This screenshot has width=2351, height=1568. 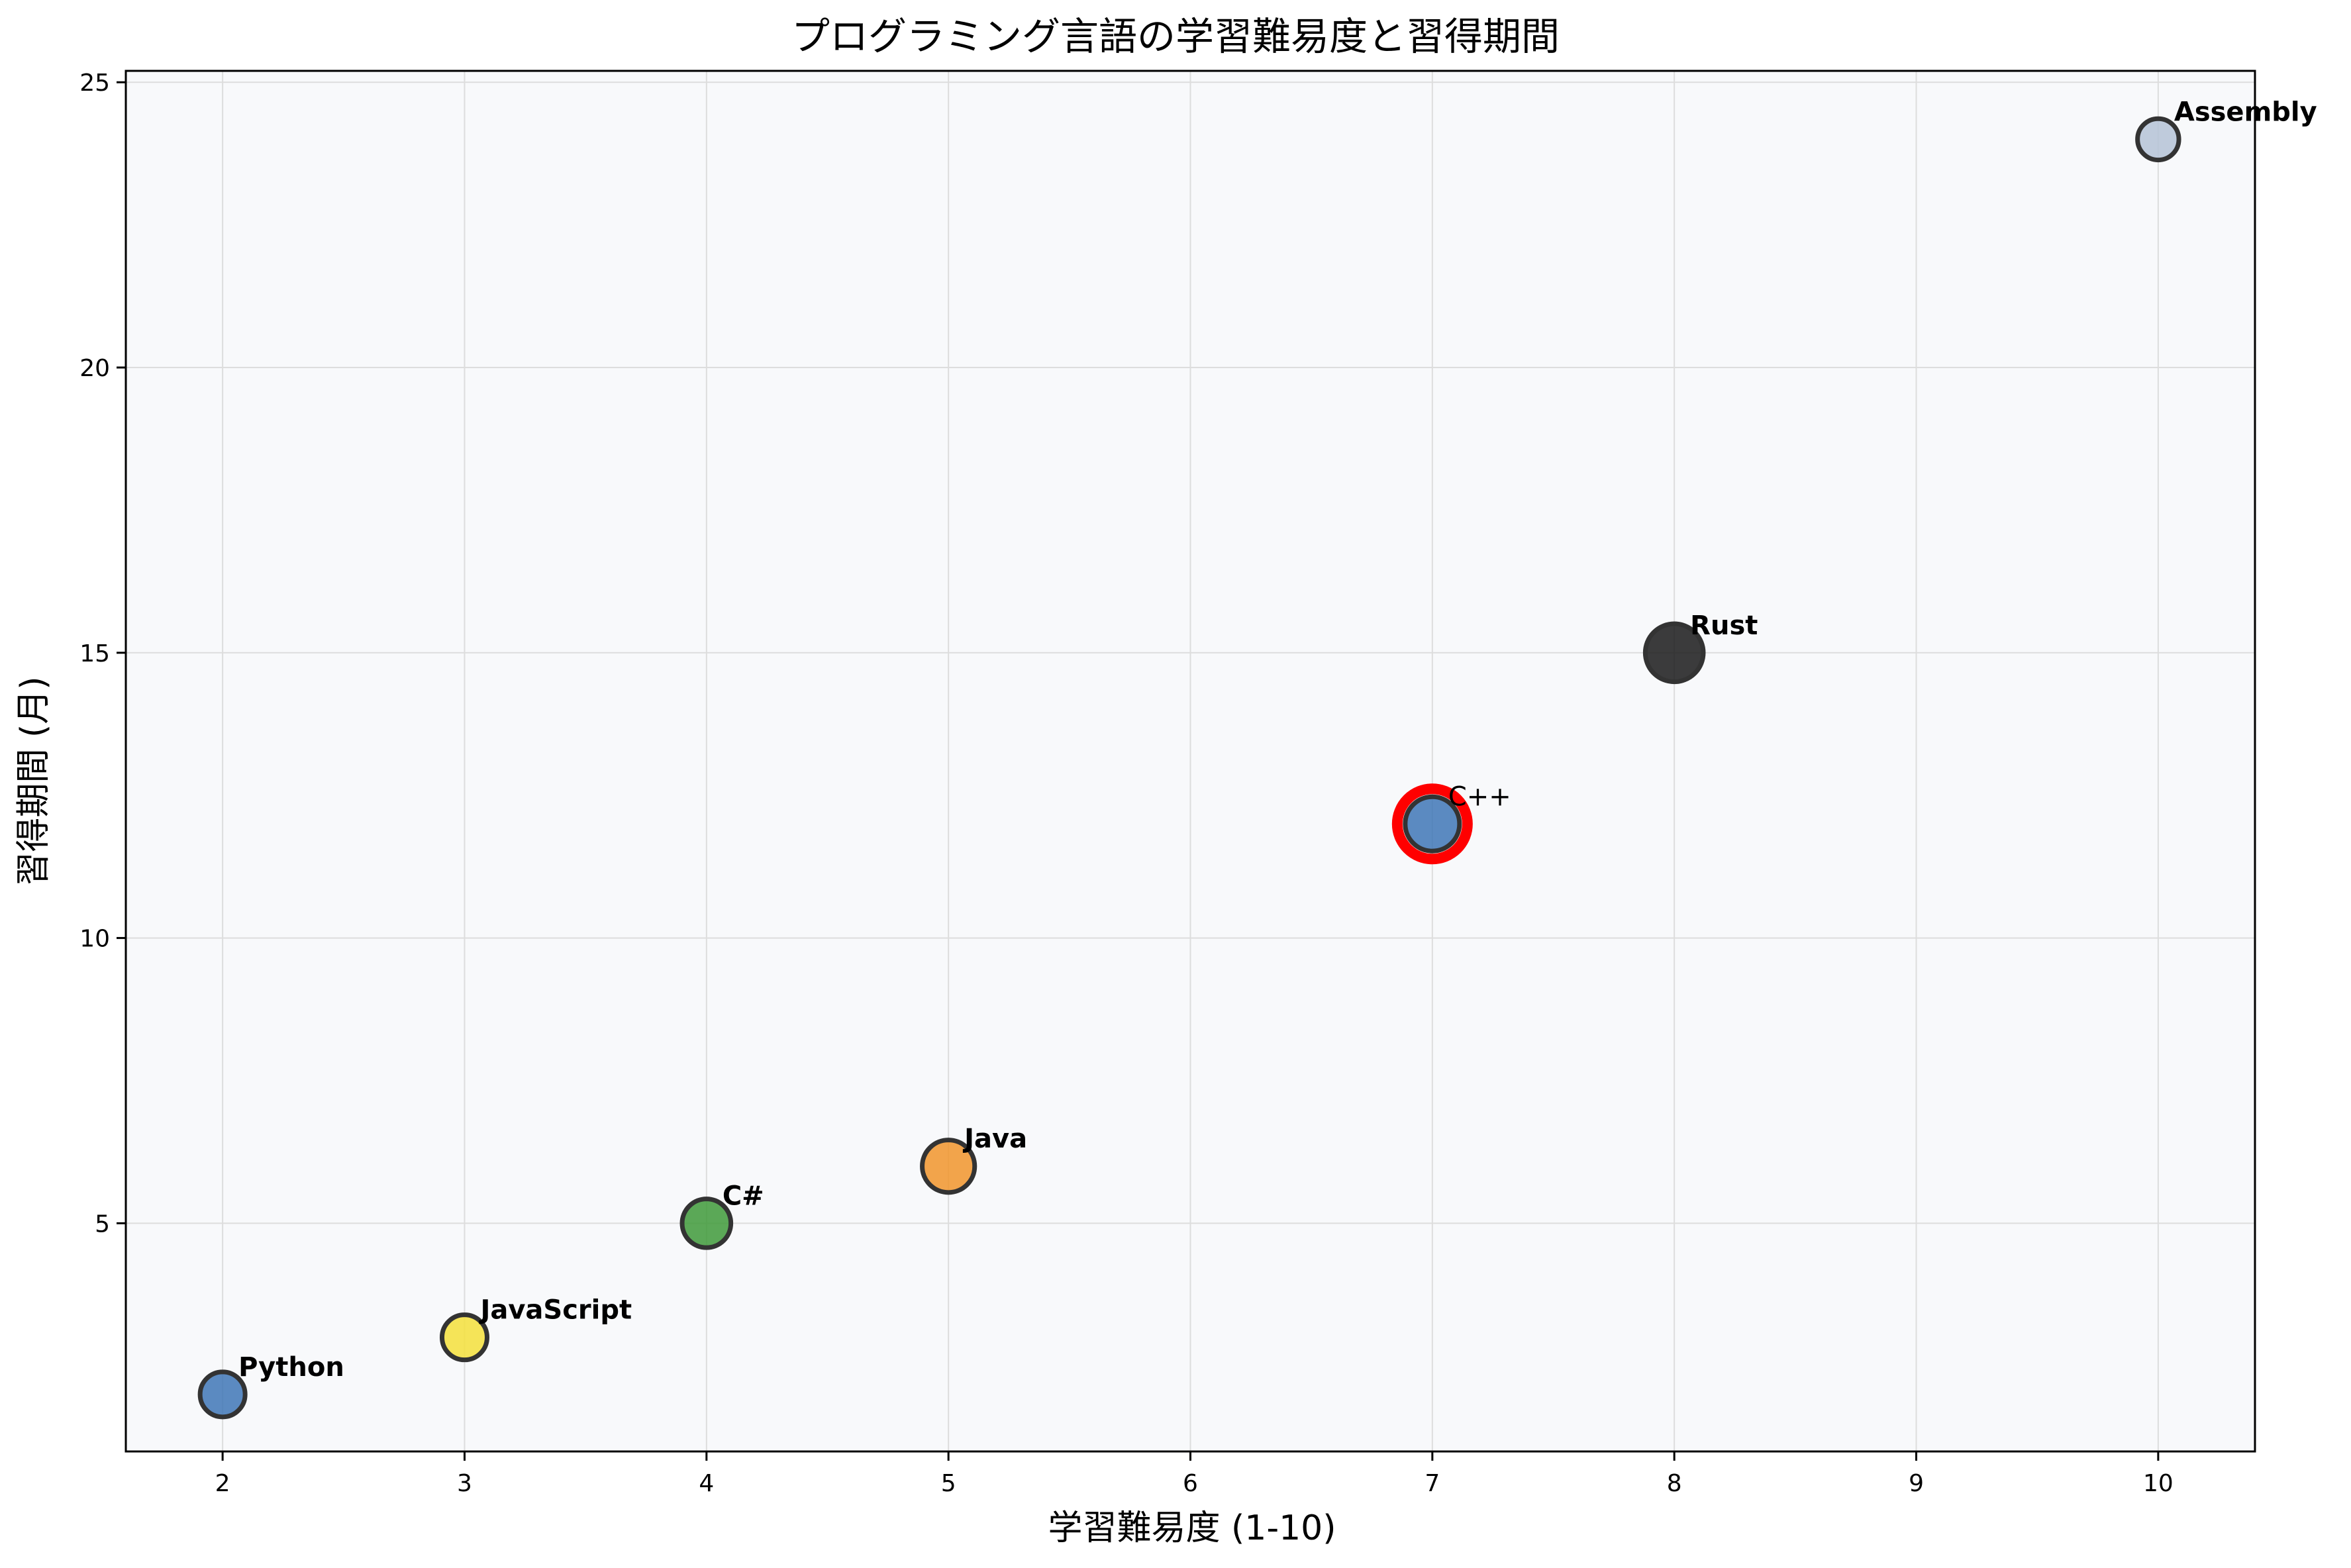 I want to click on point-label: Java, so click(x=994, y=1139).